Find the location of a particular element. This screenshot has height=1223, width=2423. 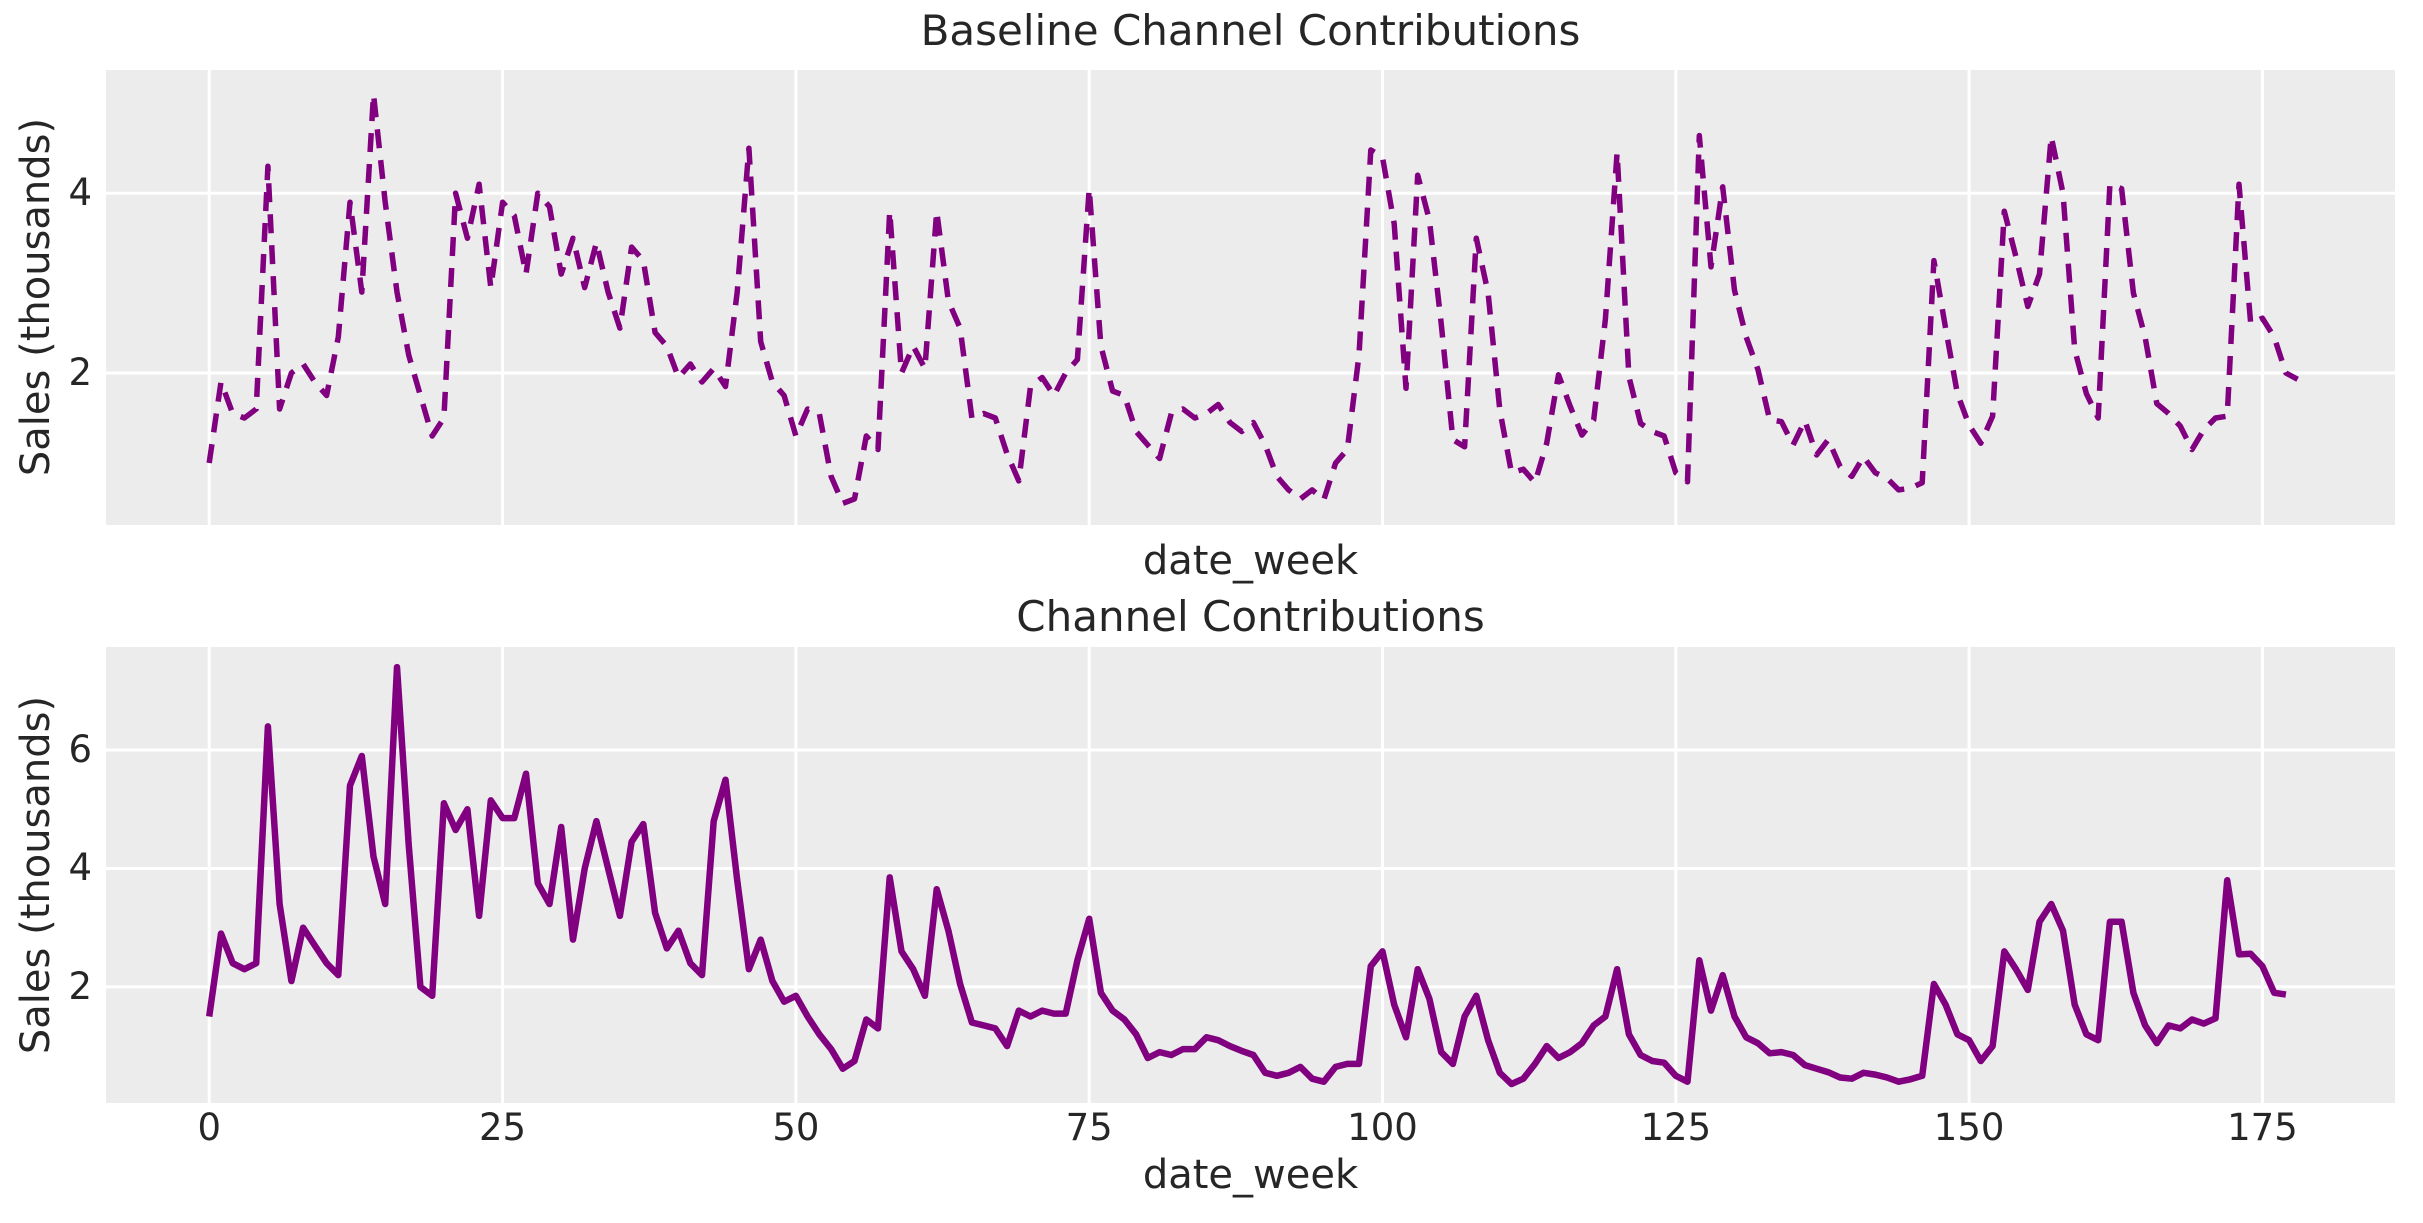

x-tick-label: 25 is located at coordinates (503, 1127).